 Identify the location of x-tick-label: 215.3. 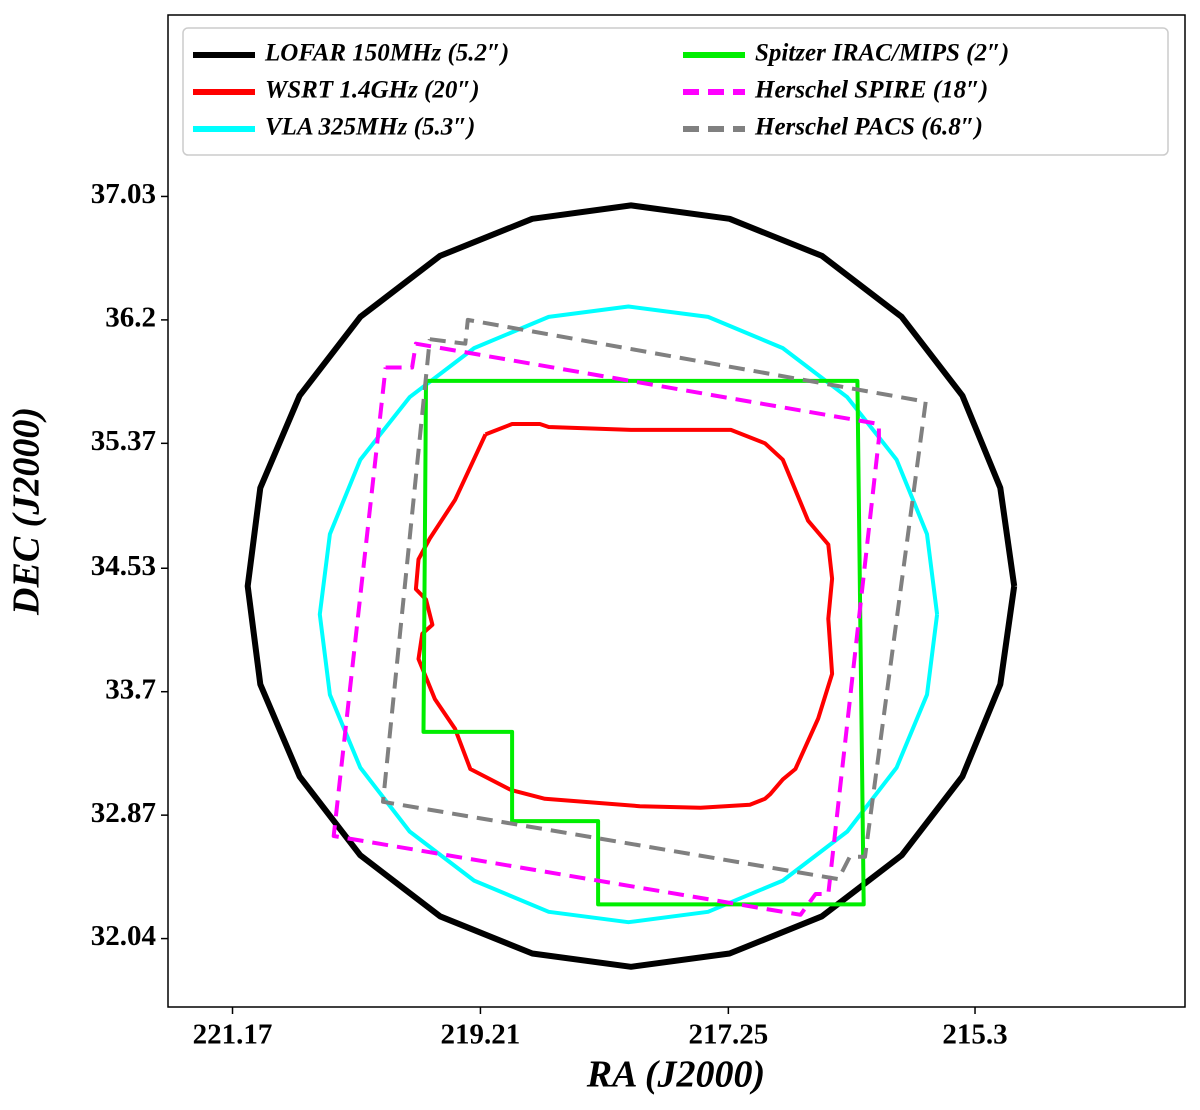
(974, 1035).